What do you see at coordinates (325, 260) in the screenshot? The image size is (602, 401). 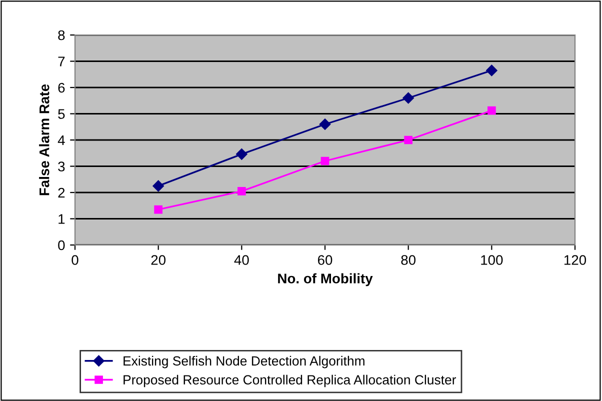 I see `x-tick-label: 60` at bounding box center [325, 260].